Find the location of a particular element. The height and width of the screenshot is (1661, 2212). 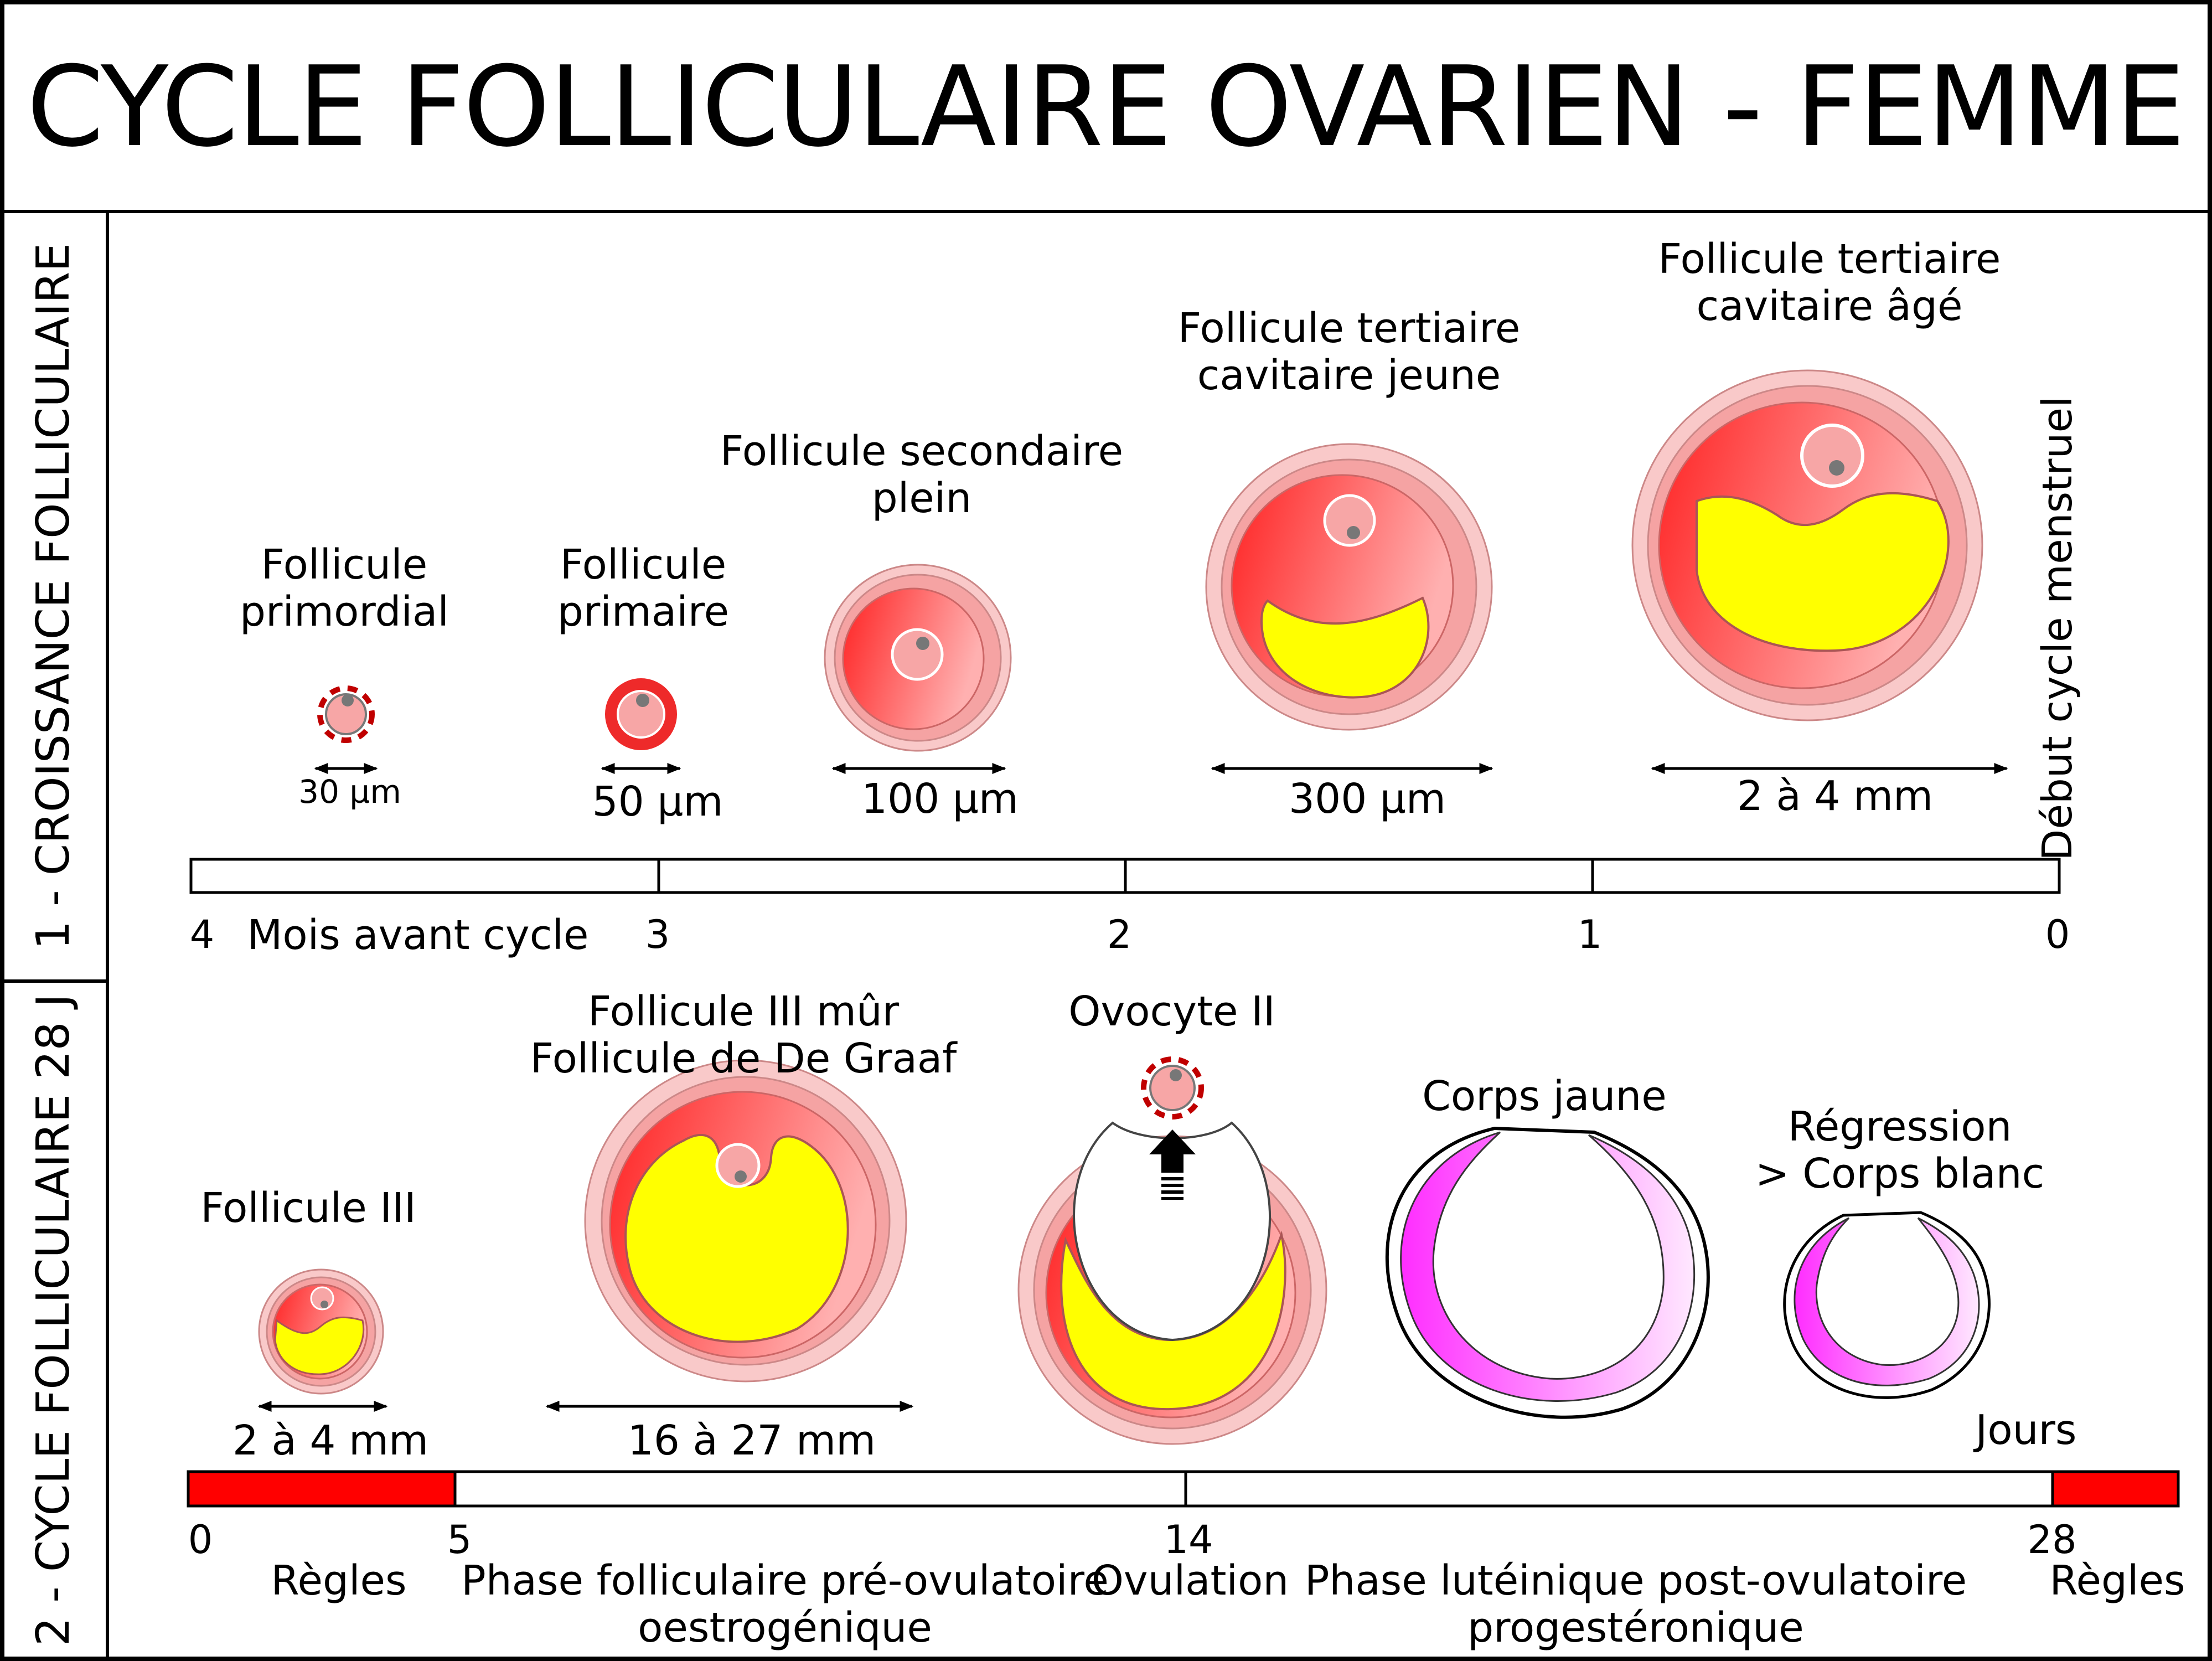

size-label: 50 µm is located at coordinates (657, 802).